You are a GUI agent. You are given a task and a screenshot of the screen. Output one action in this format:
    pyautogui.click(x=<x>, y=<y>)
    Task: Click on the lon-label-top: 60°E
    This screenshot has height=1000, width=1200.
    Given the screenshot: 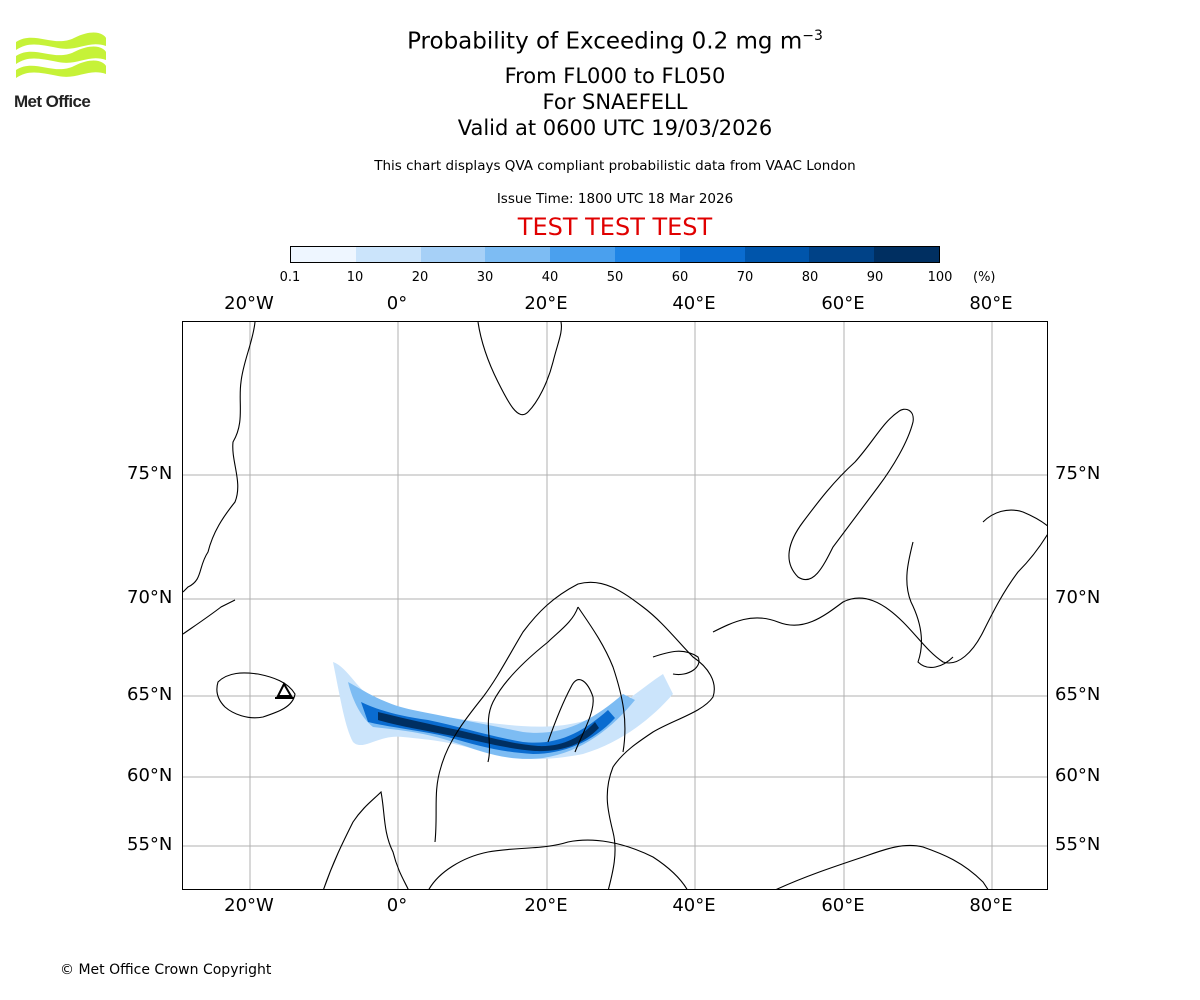 What is the action you would take?
    pyautogui.click(x=843, y=303)
    